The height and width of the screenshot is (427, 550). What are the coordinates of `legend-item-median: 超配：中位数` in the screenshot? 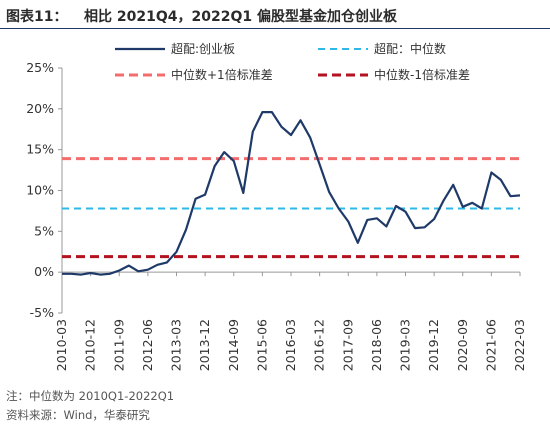 It's located at (382, 48).